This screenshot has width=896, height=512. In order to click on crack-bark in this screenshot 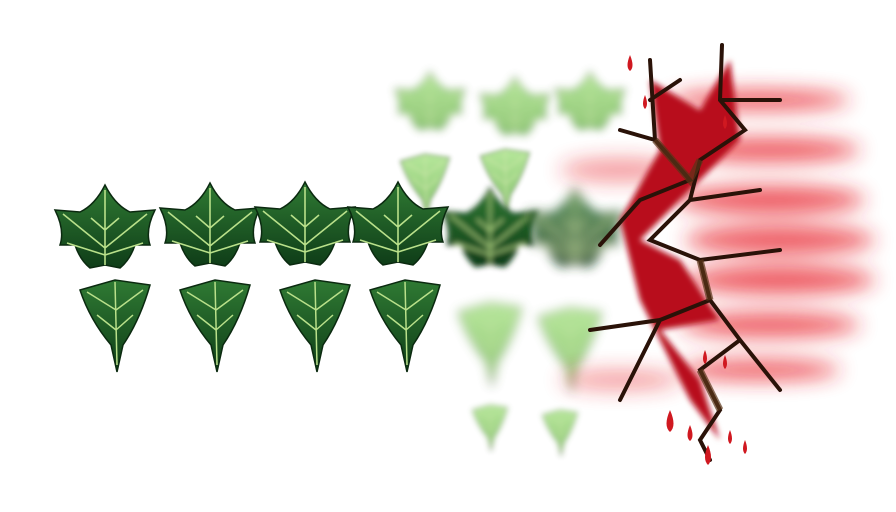, I will do `click(688, 274)`.